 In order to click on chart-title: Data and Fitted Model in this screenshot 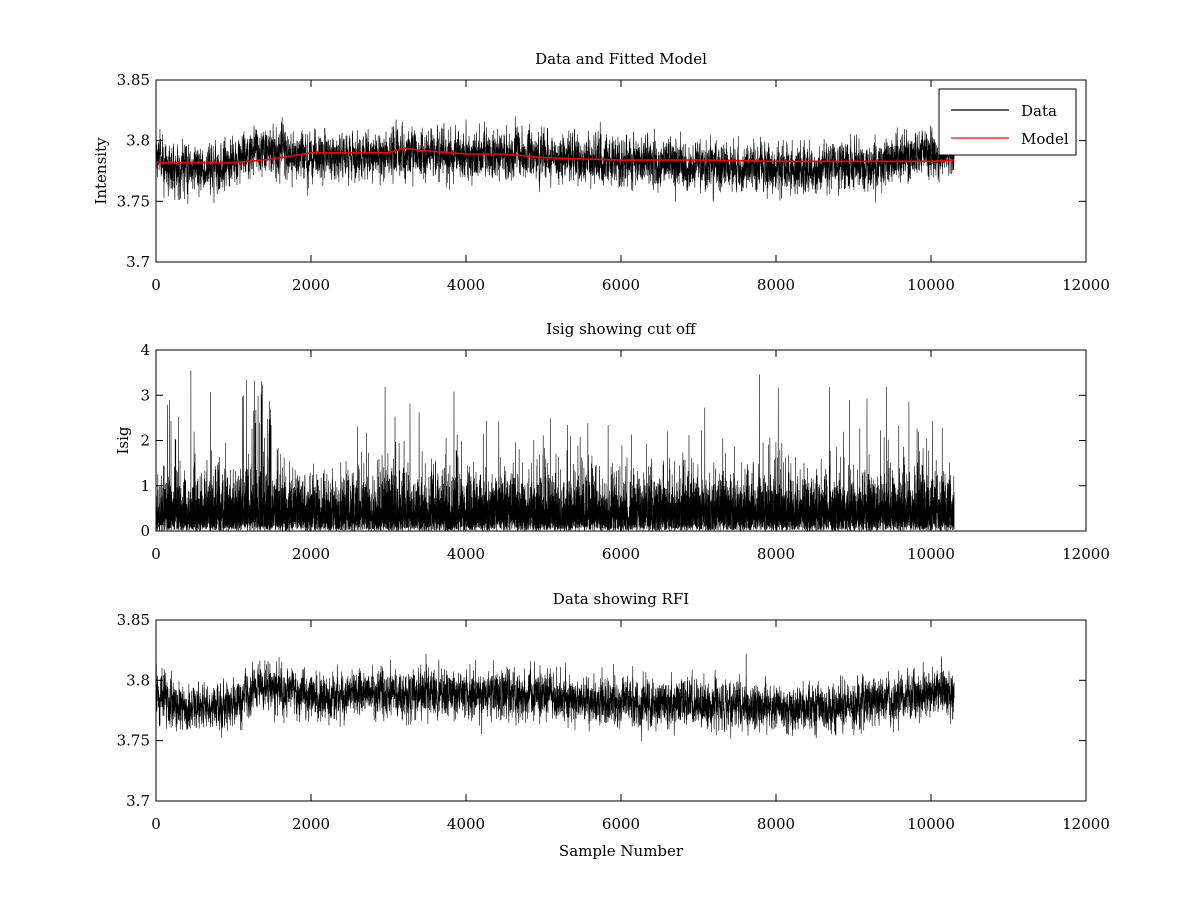, I will do `click(621, 59)`.